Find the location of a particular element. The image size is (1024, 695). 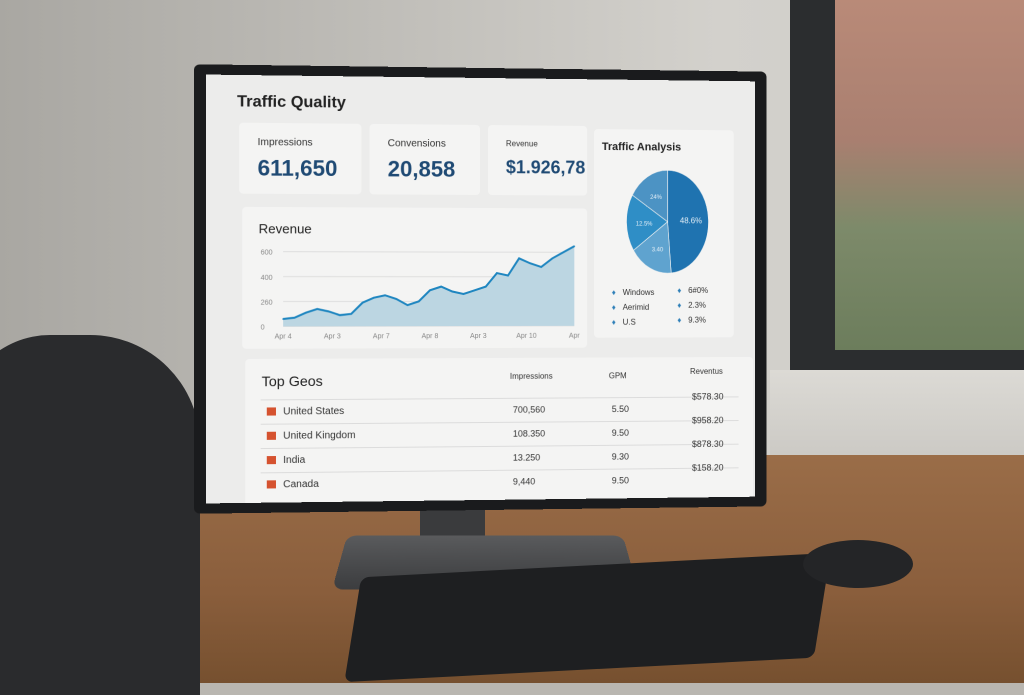

kpi-card-conversions: Convensions 20,858 is located at coordinates (425, 159).